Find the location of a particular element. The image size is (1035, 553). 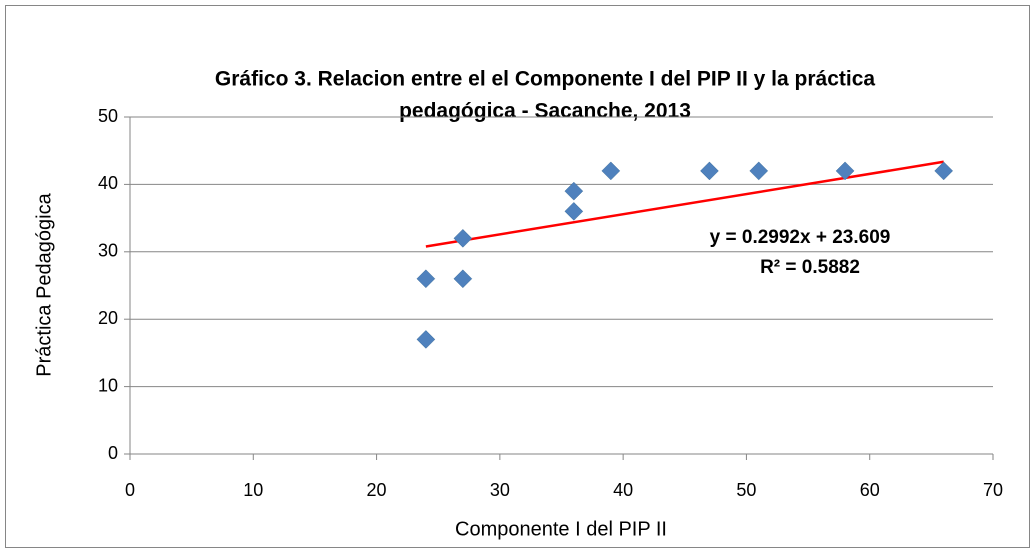

x-tick-label: 0 is located at coordinates (130, 490).